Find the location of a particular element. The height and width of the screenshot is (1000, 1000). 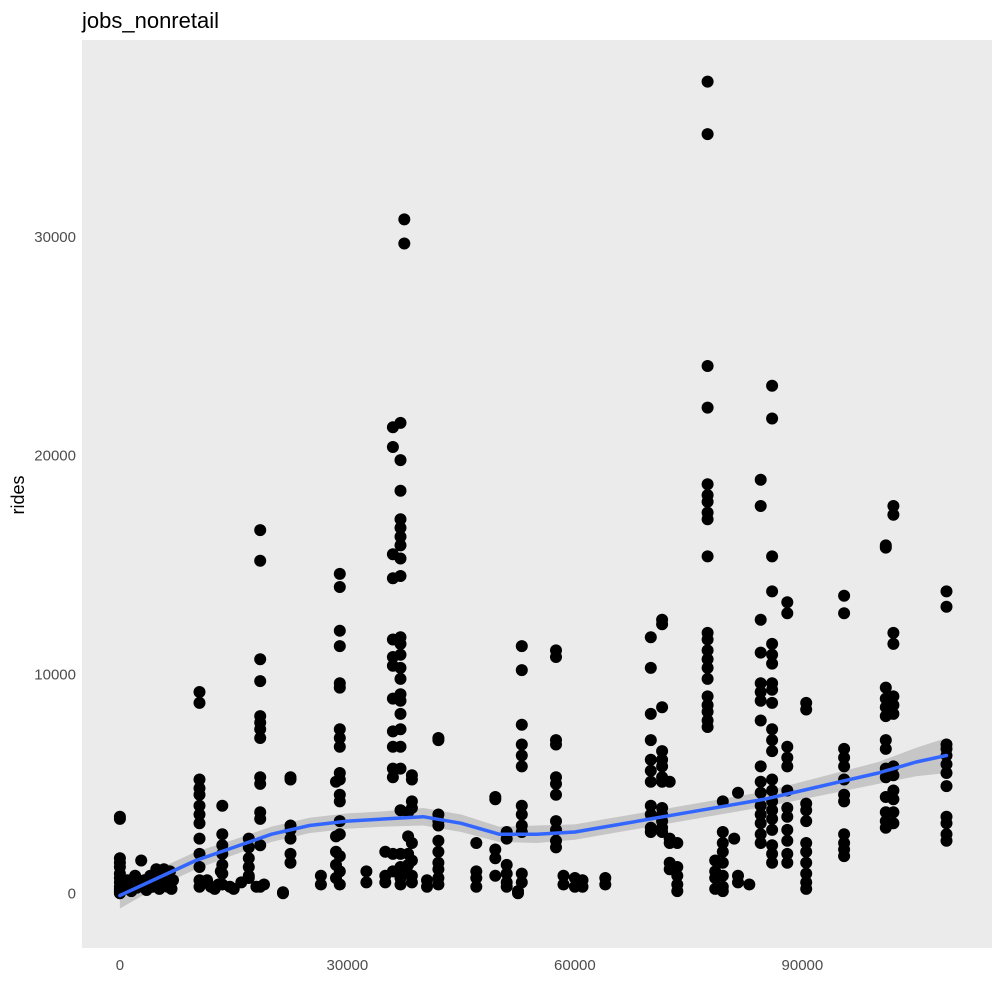

smooth-trend-line is located at coordinates (533, 825).